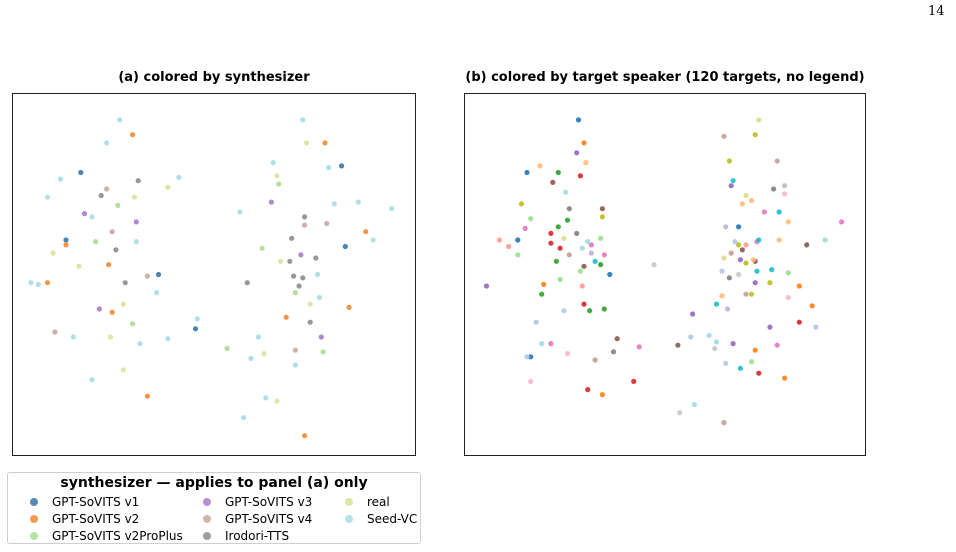  What do you see at coordinates (392, 519) in the screenshot?
I see `legend-label: Seed-VC` at bounding box center [392, 519].